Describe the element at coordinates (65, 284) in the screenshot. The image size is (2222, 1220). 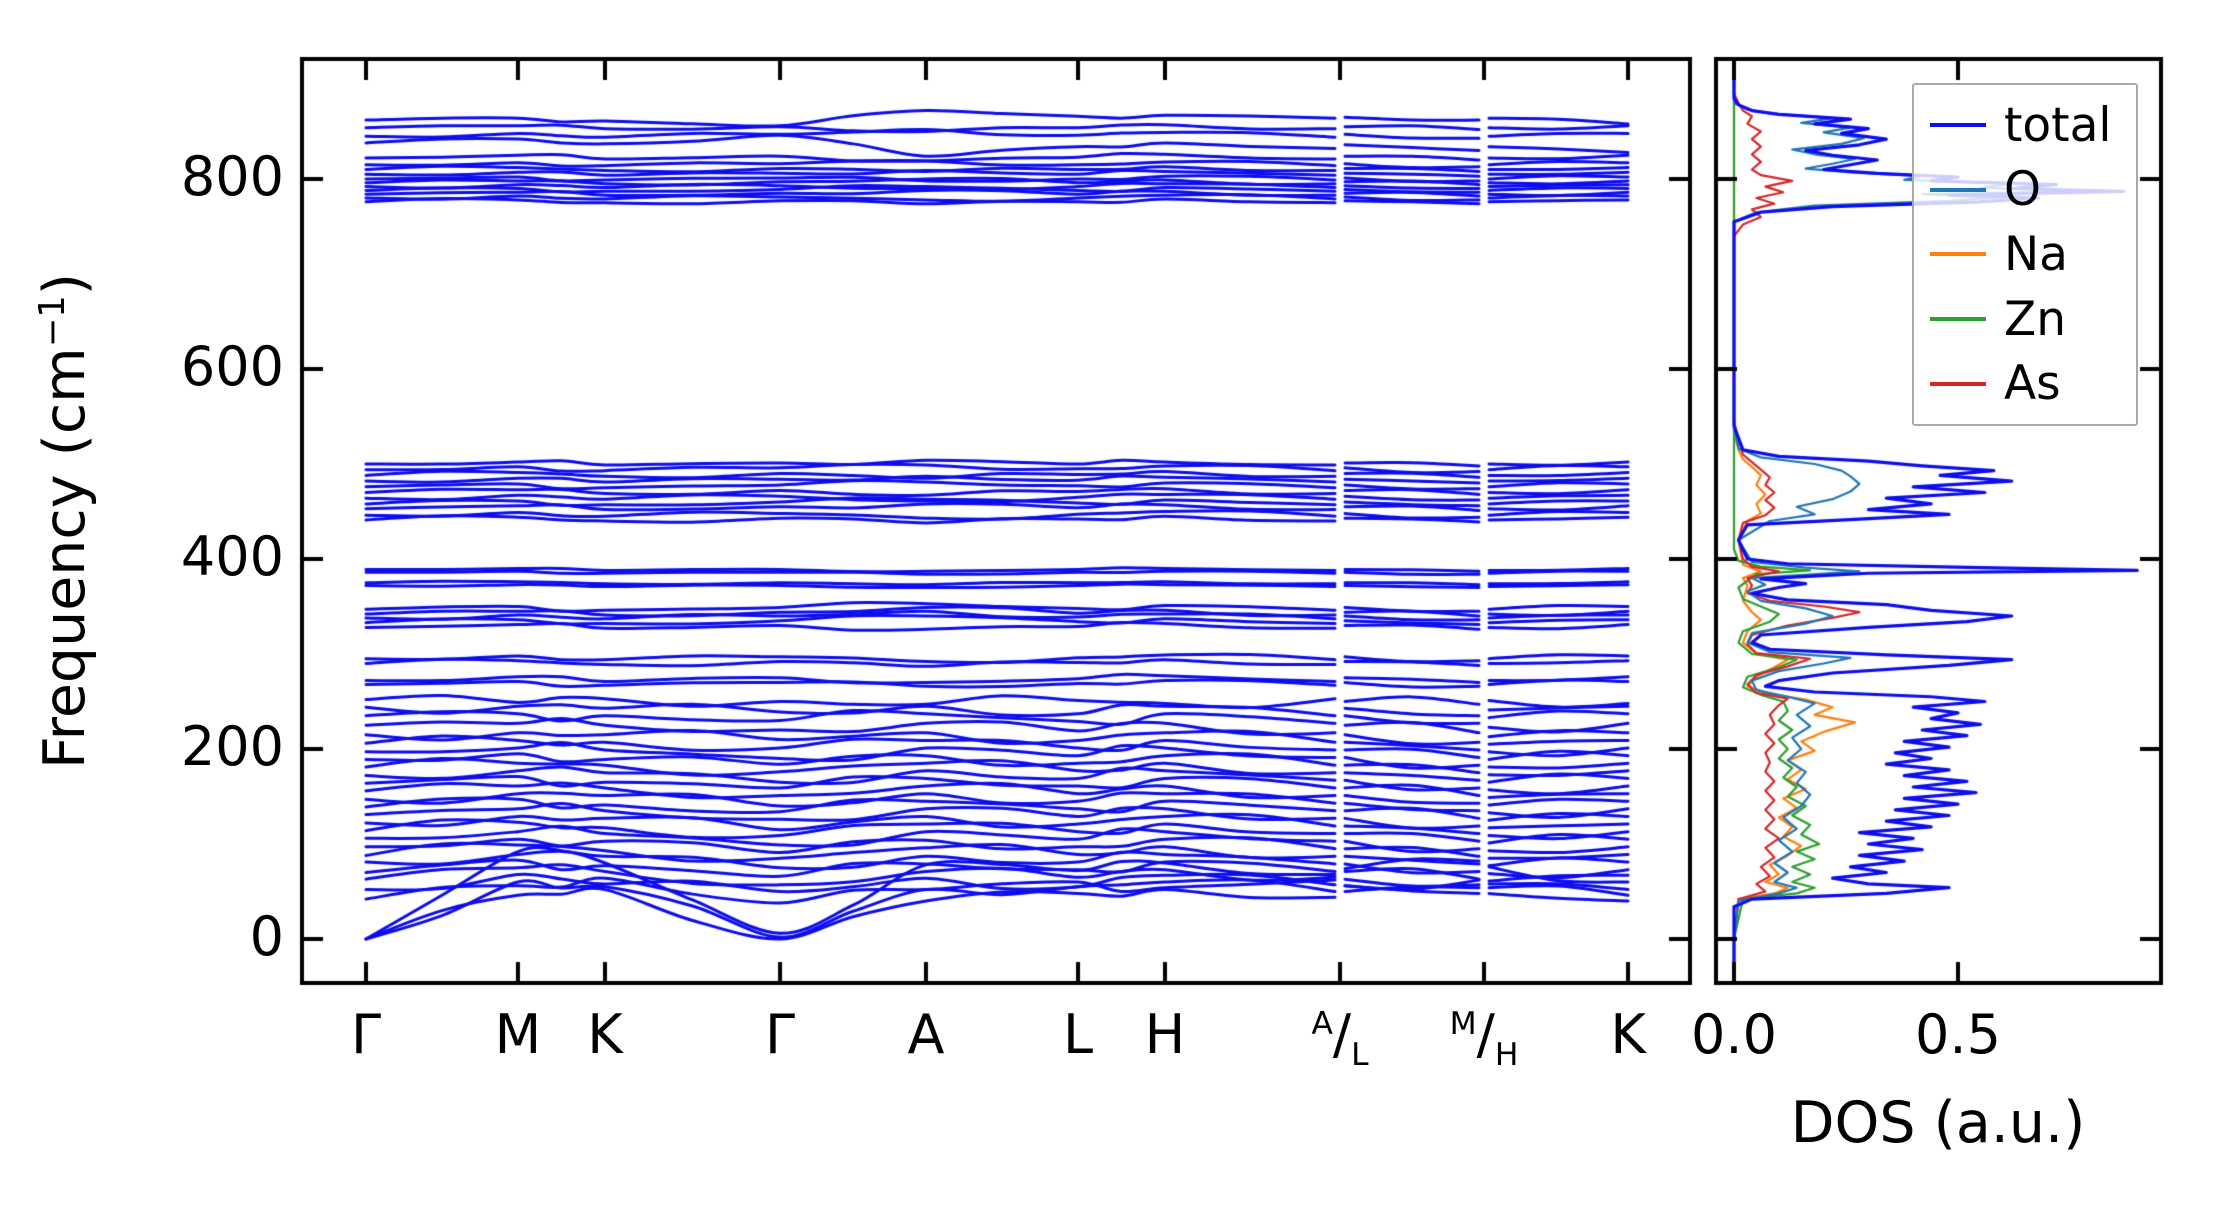
I see `y-axis-label-suffix: )` at that location.